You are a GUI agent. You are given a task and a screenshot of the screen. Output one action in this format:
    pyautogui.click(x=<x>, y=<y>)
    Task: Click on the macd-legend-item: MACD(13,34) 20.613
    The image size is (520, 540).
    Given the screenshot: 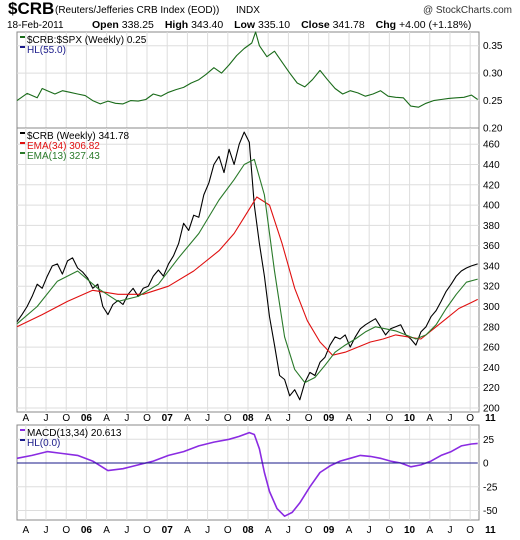 What is the action you would take?
    pyautogui.click(x=71, y=433)
    